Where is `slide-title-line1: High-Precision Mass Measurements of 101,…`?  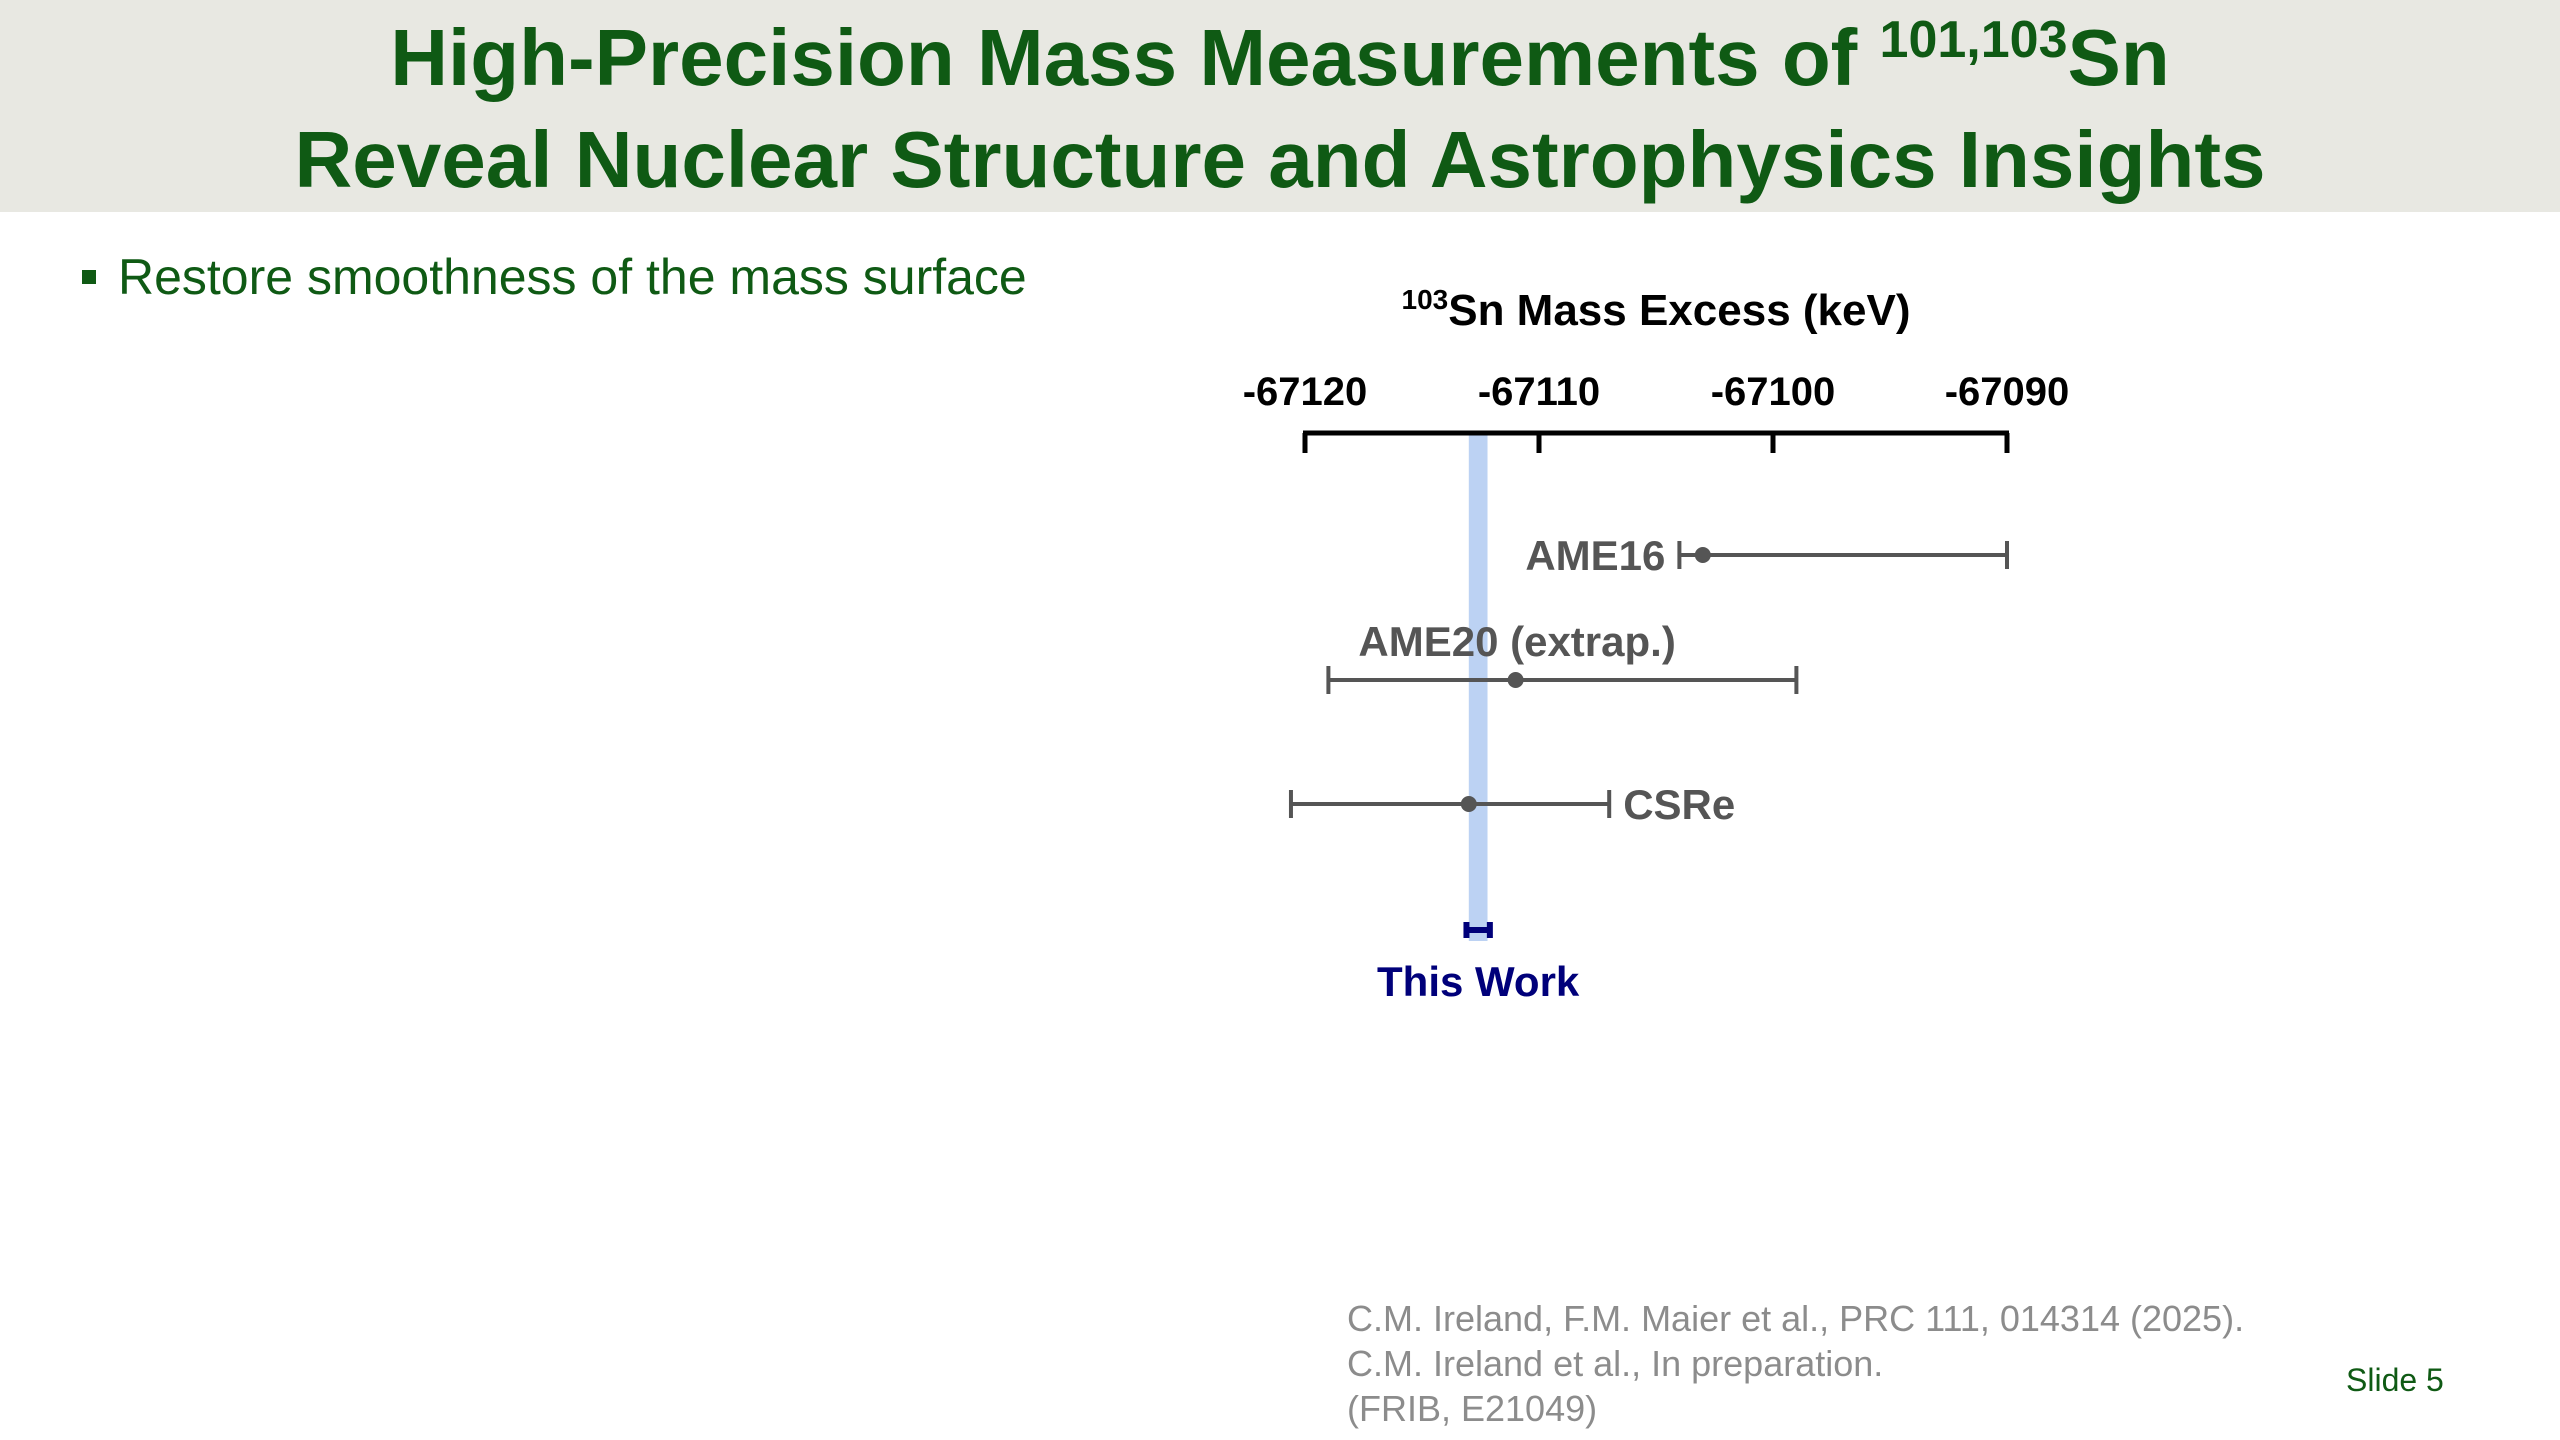
slide-title-line1: High-Precision Mass Measurements of 101,… is located at coordinates (1280, 56).